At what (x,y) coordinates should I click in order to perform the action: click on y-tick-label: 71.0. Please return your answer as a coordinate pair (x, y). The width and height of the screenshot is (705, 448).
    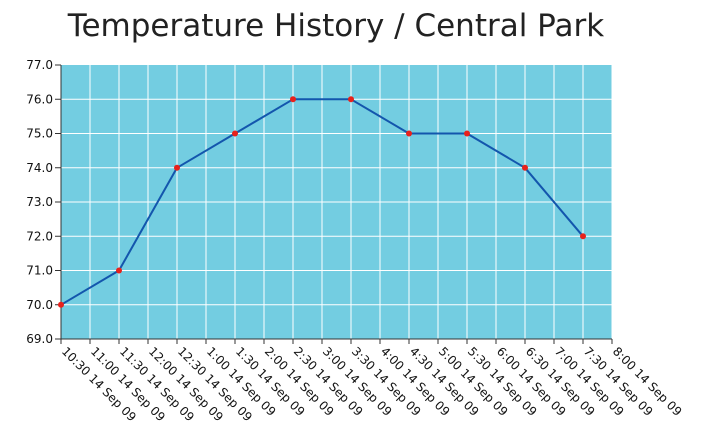
    Looking at the image, I should click on (39, 271).